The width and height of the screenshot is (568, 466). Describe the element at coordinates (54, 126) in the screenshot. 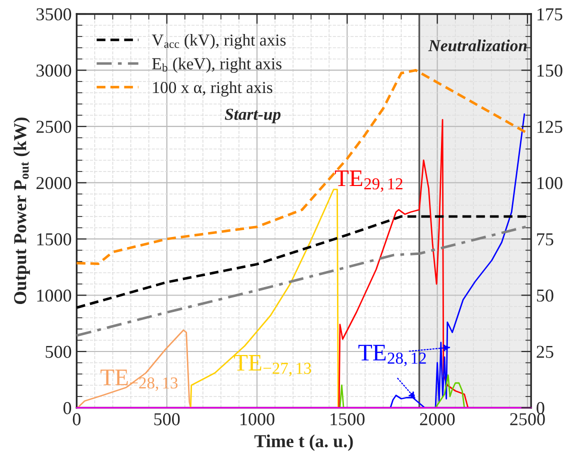

I see `y-tick-label: 2500` at that location.